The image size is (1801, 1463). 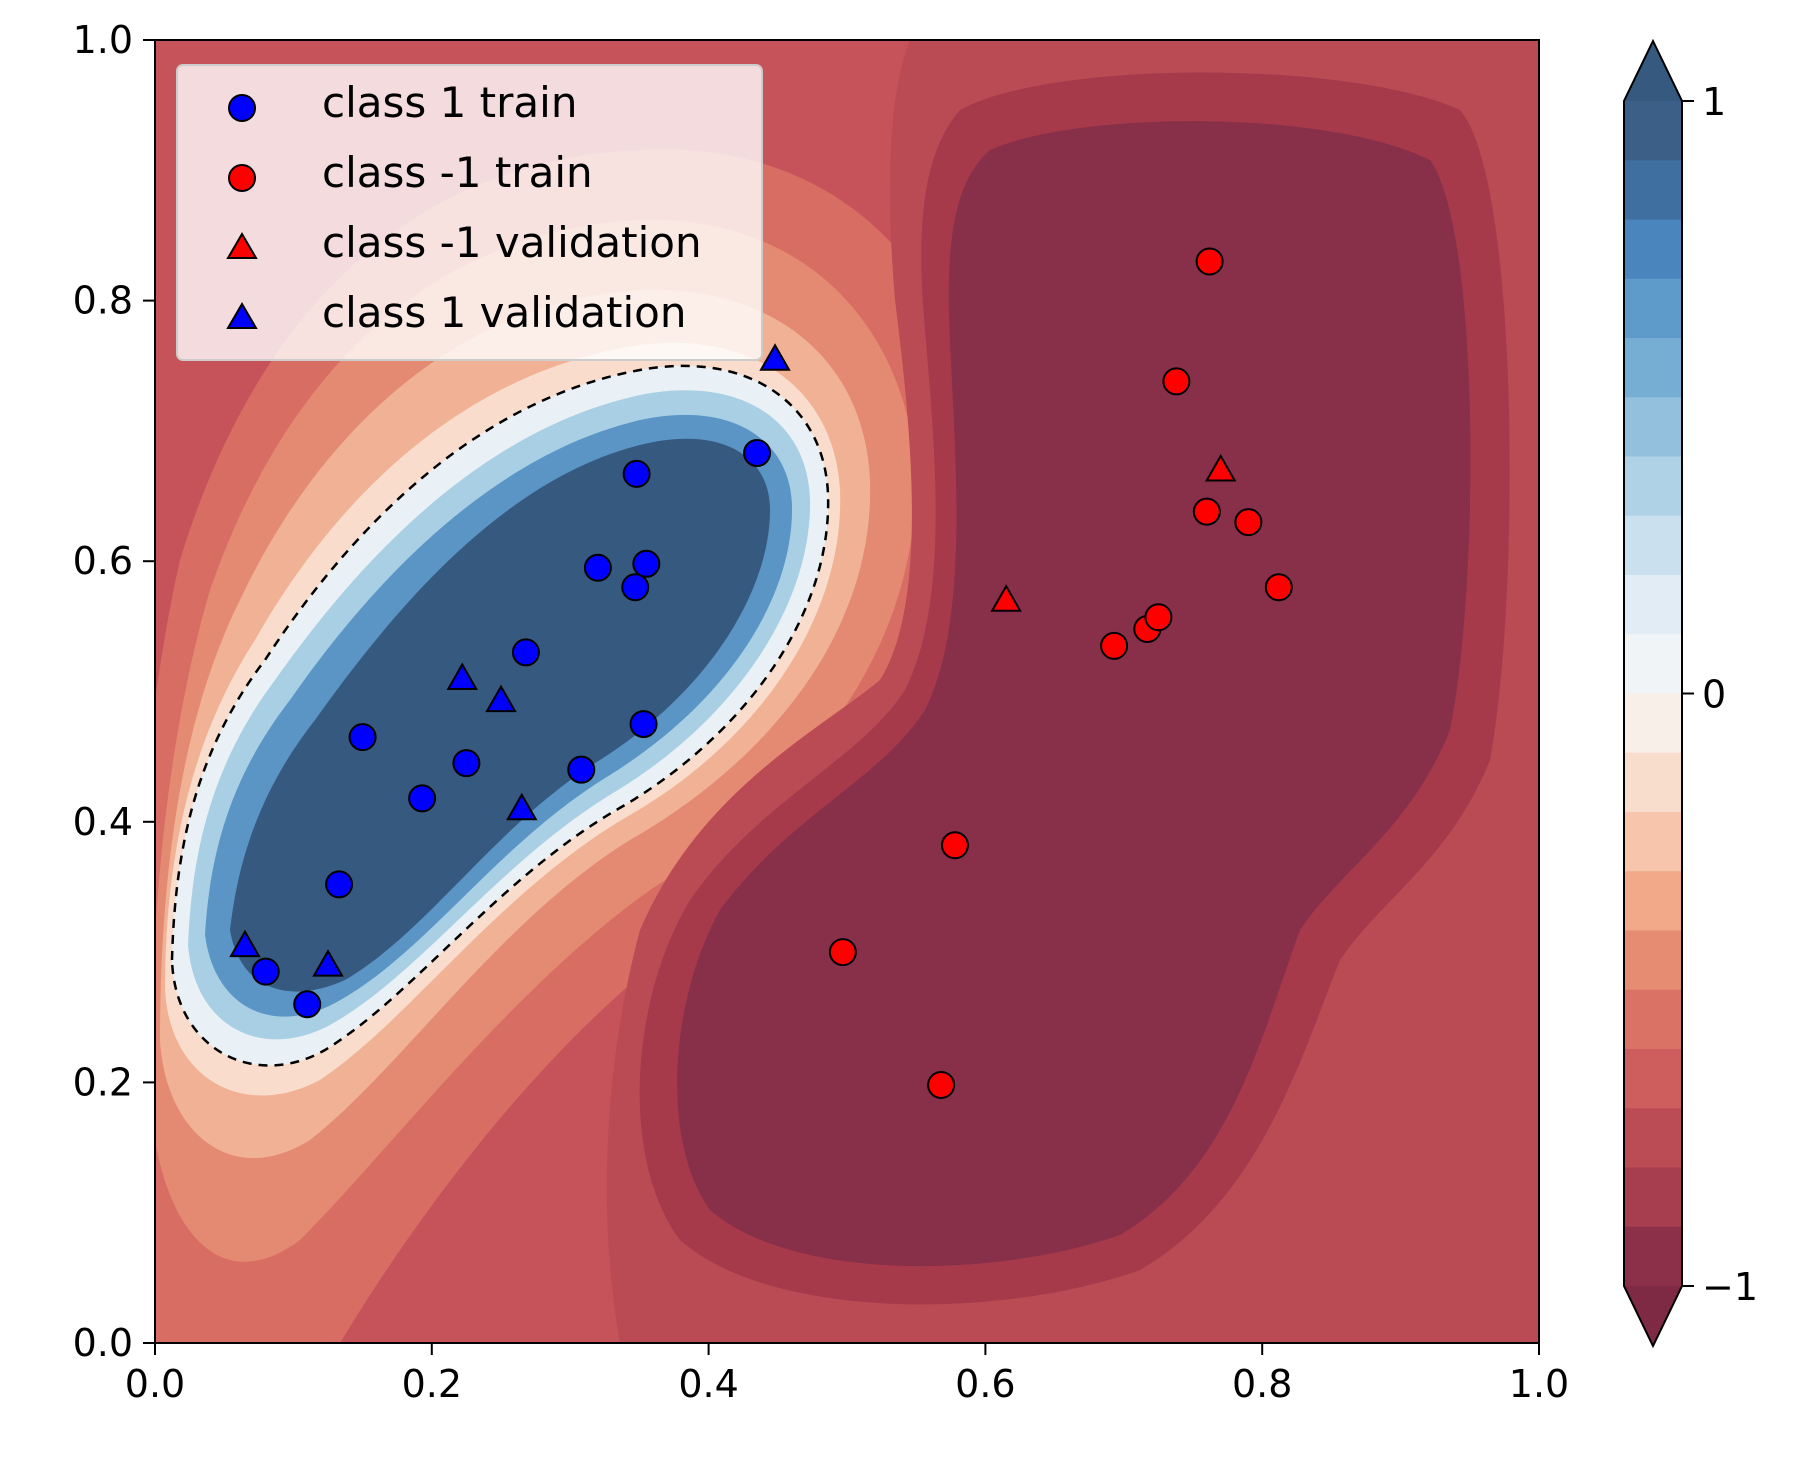 What do you see at coordinates (1690, 693) in the screenshot?
I see `colorbar: 1 0 −1` at bounding box center [1690, 693].